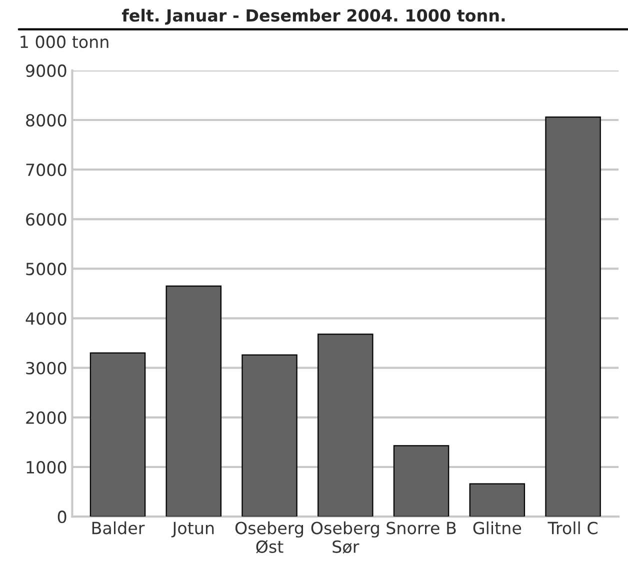 This screenshot has height=587, width=628. Describe the element at coordinates (345, 537) in the screenshot. I see `x-tick-label: Oseberg Sør` at that location.